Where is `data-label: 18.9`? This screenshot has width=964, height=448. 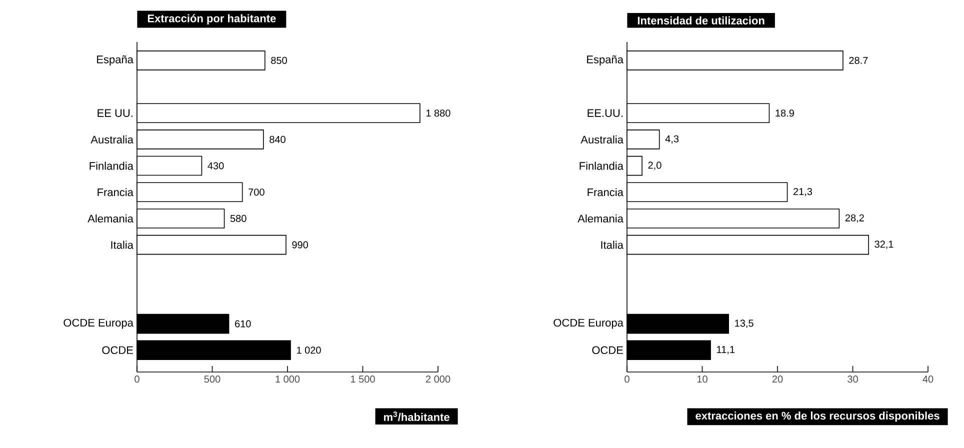 data-label: 18.9 is located at coordinates (785, 113).